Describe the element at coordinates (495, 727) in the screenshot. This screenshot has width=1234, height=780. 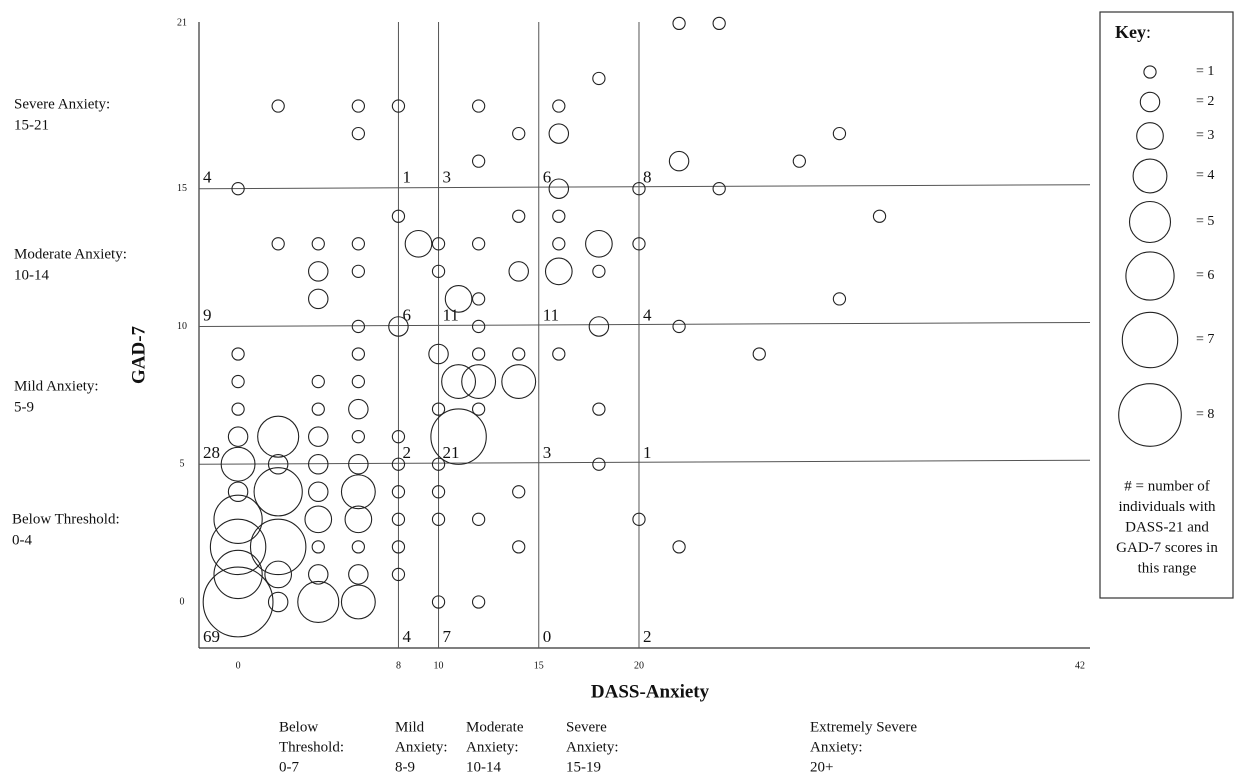
I see `x-band-label: Moderate` at that location.